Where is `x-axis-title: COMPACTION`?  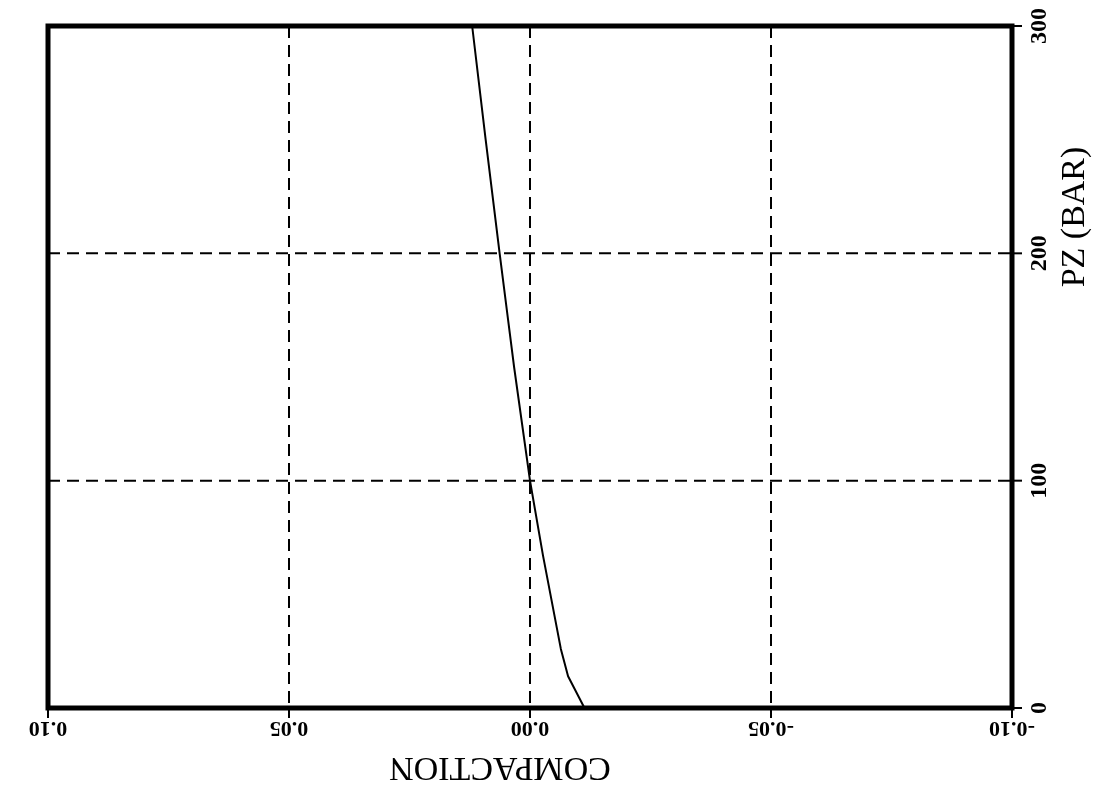 x-axis-title: COMPACTION is located at coordinates (500, 769).